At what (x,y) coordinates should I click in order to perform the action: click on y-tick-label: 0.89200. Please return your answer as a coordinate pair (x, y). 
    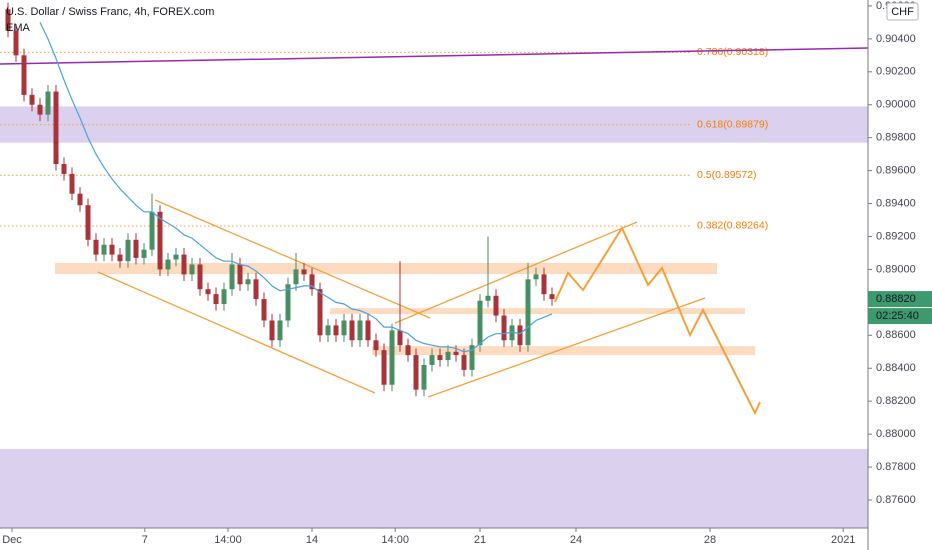
    Looking at the image, I should click on (896, 236).